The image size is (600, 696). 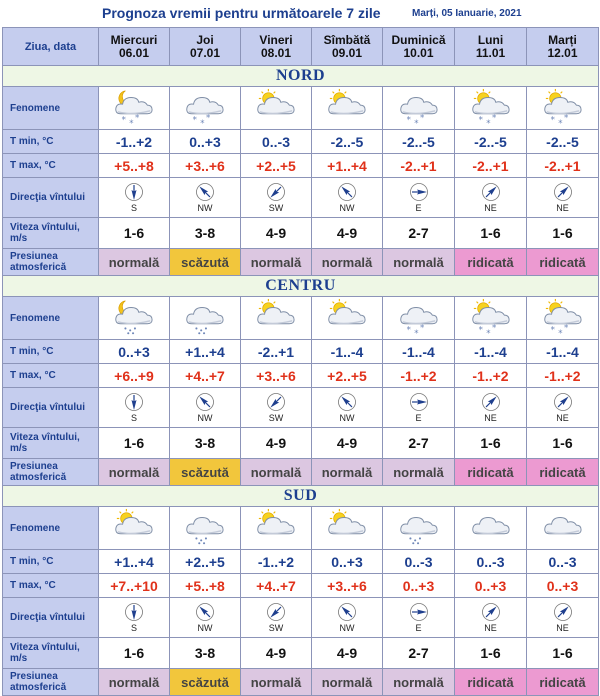 I want to click on cloud-icon, so click(x=490, y=526).